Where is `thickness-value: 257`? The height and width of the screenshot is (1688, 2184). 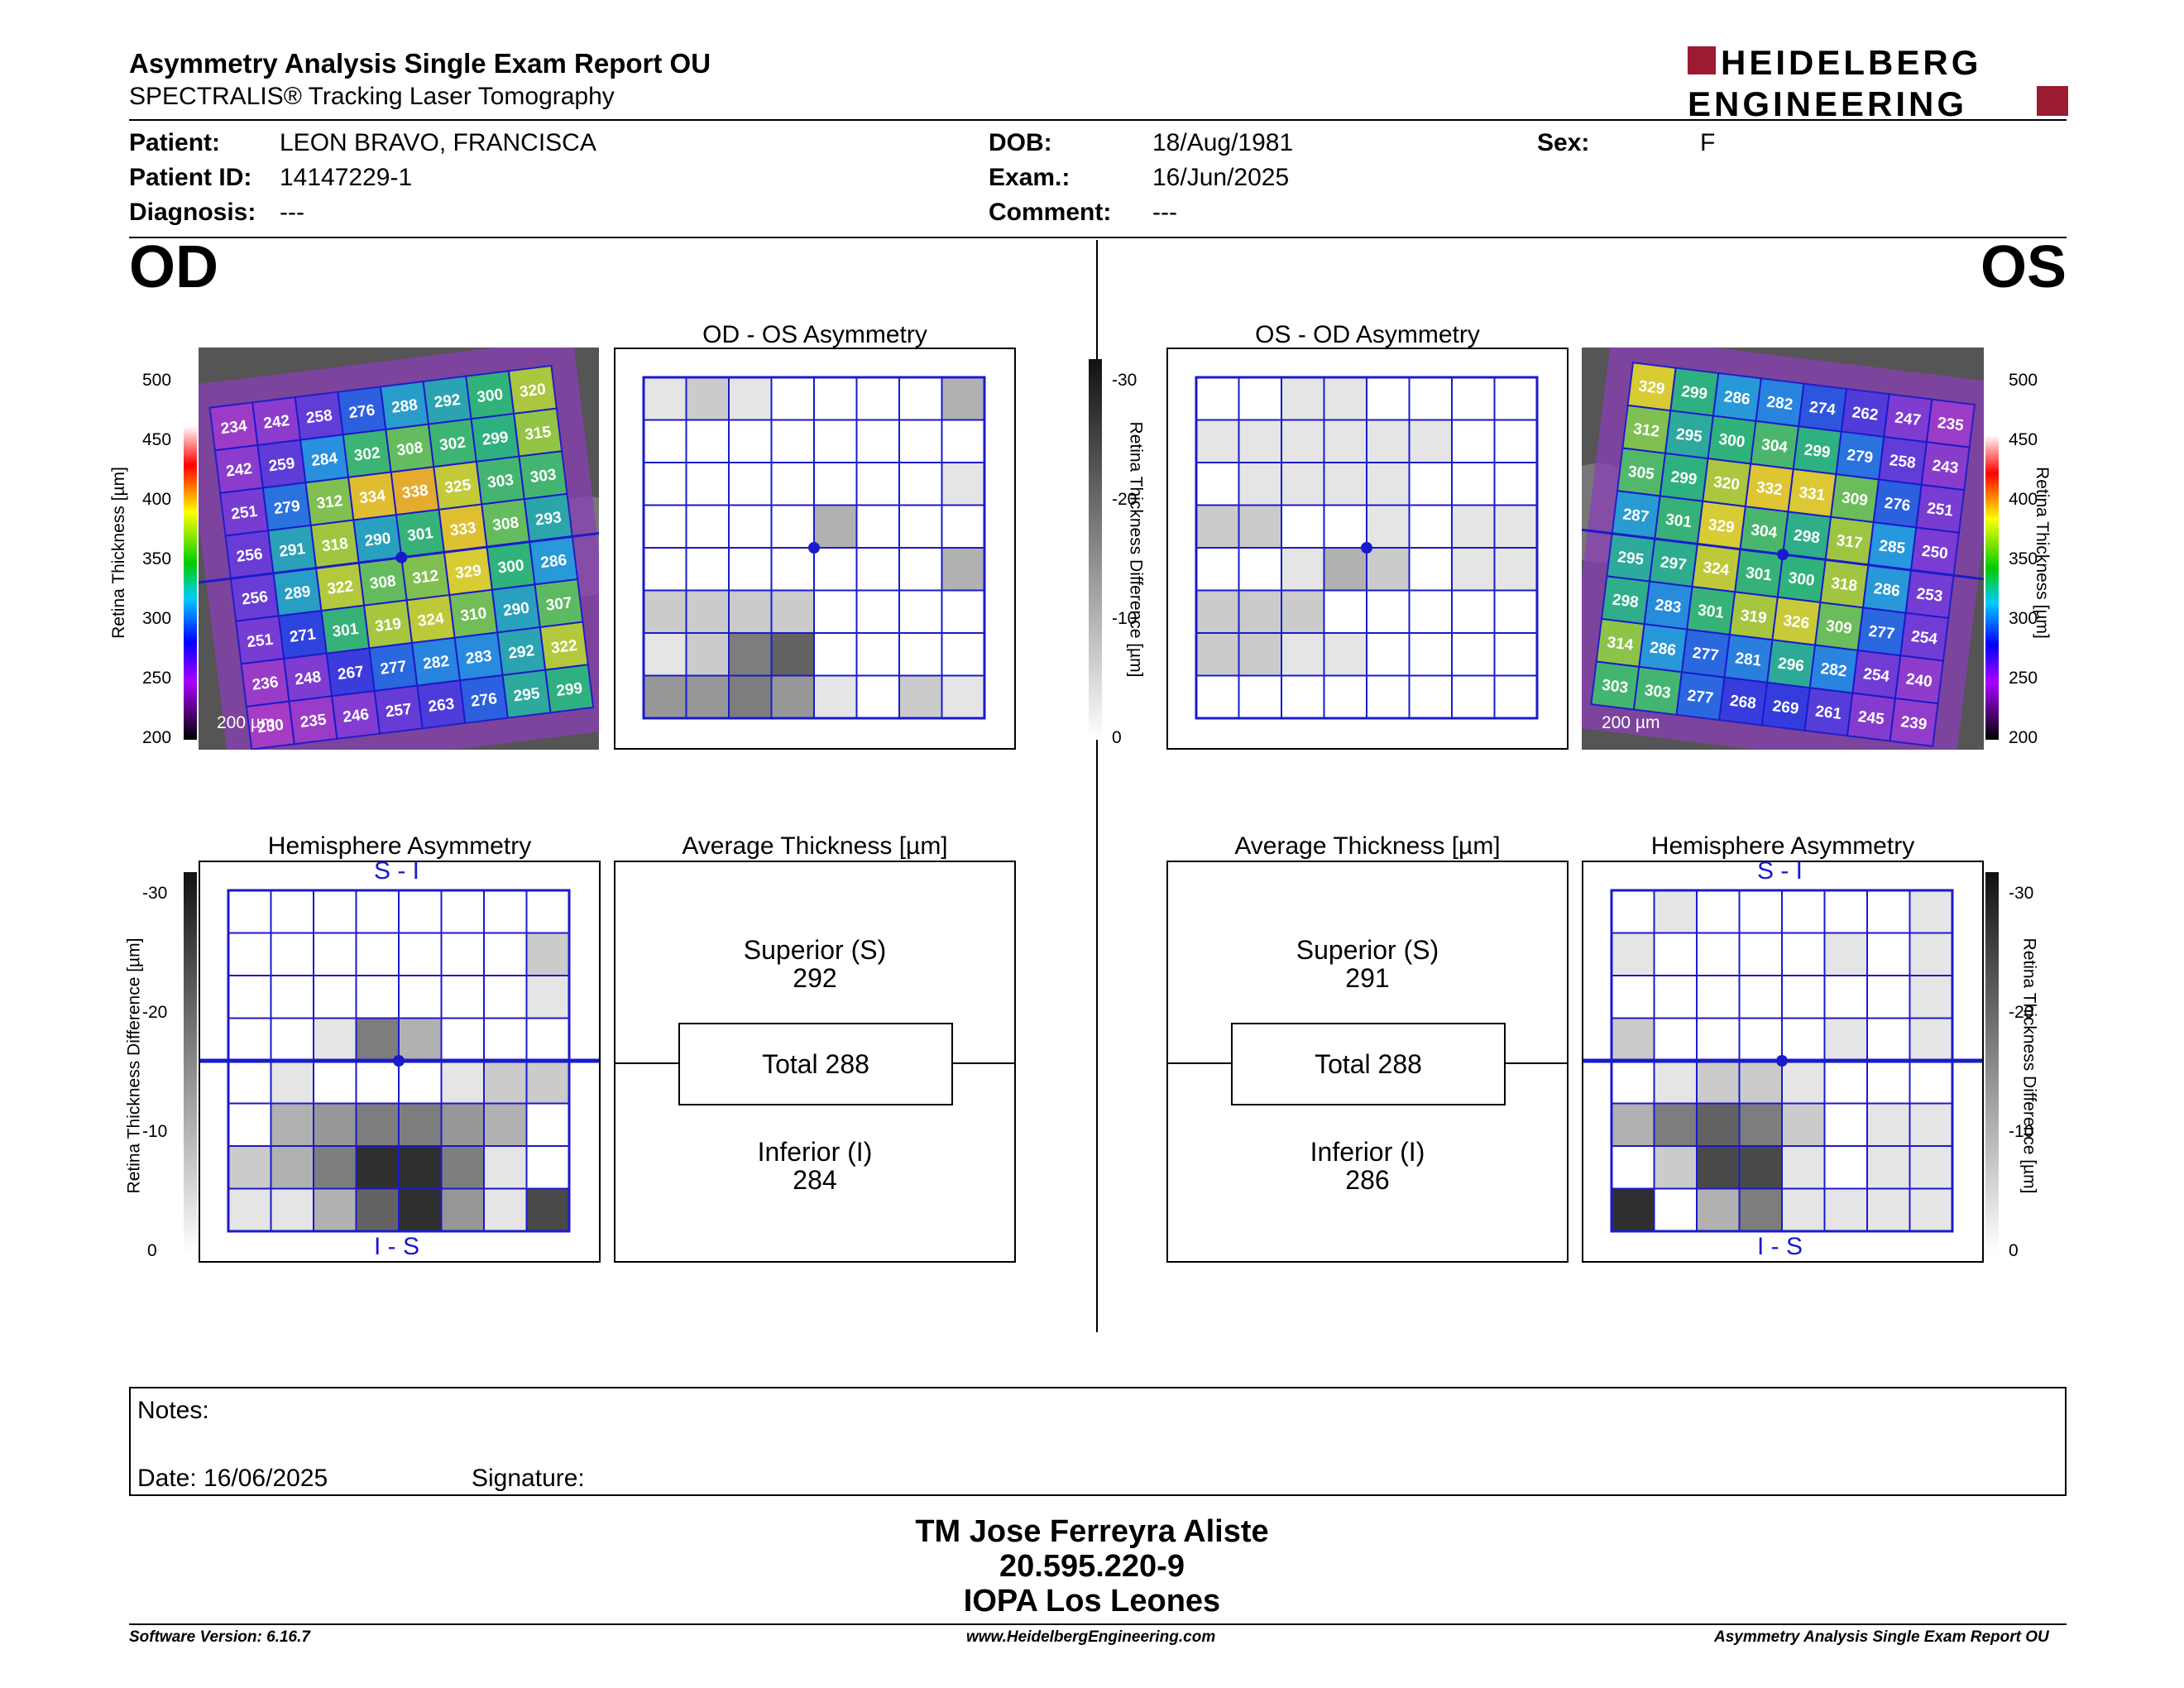
thickness-value: 257 is located at coordinates (399, 711).